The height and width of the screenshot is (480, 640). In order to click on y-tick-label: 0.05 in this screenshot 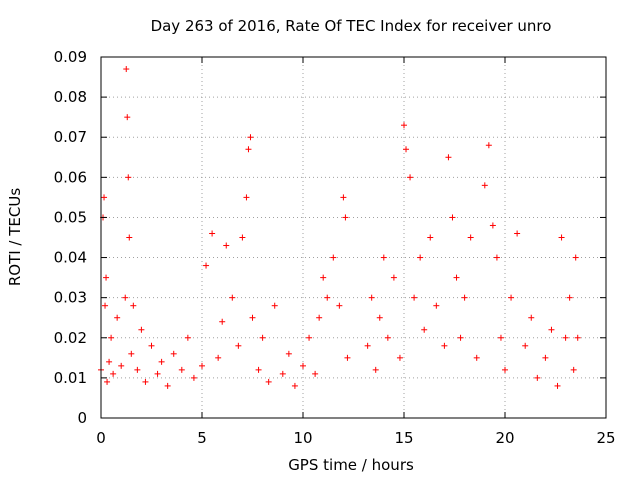, I will do `click(70, 217)`.